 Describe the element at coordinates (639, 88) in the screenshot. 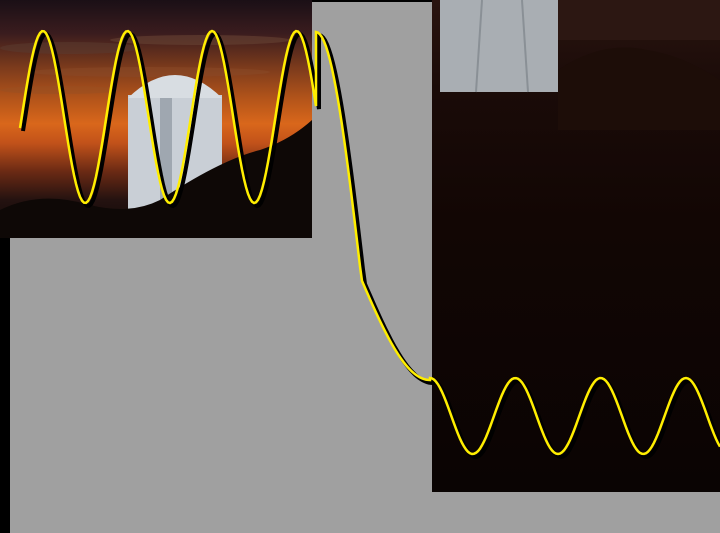

I see `hill-silhouette` at that location.